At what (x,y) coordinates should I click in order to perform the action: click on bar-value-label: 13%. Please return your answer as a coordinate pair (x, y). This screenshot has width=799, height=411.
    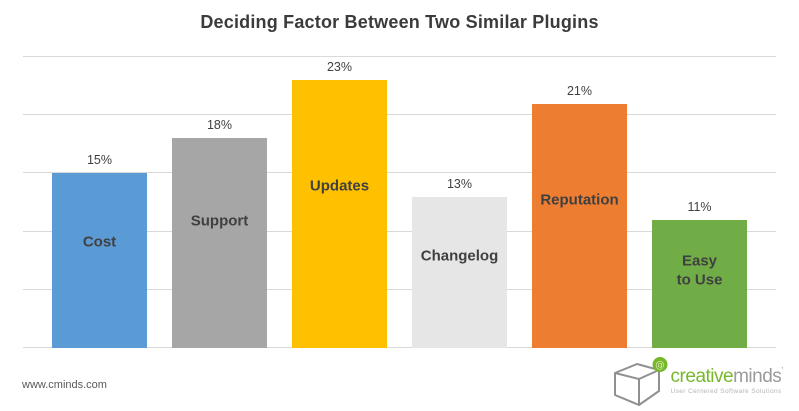
    Looking at the image, I should click on (459, 183).